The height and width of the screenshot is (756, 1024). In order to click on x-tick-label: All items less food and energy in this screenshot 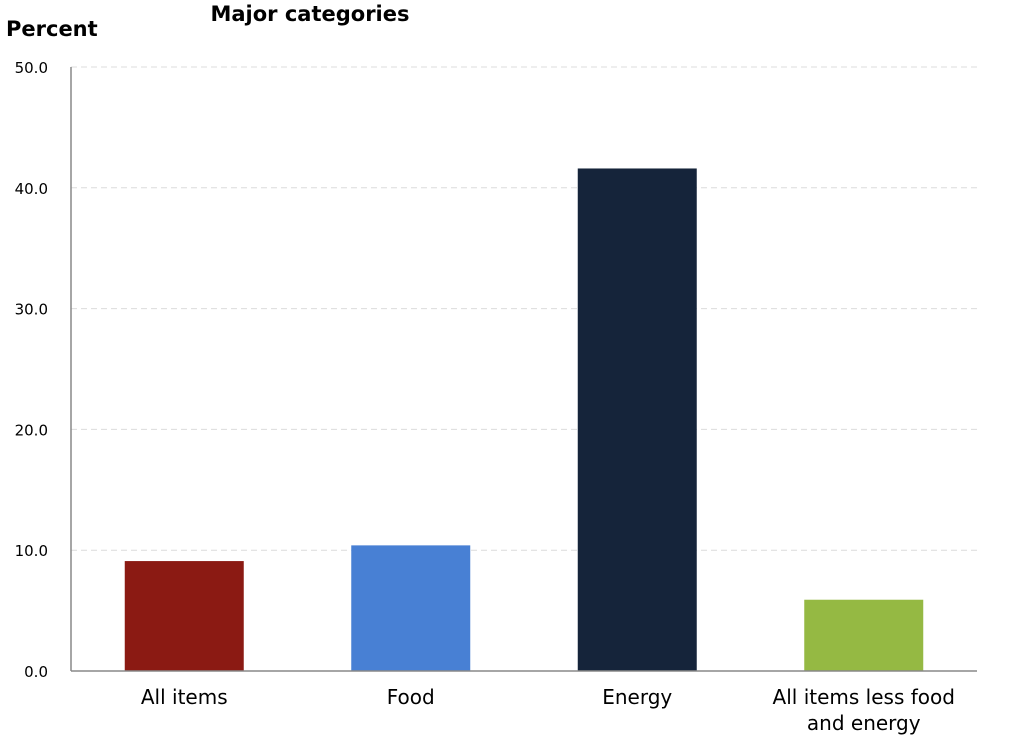, I will do `click(864, 710)`.